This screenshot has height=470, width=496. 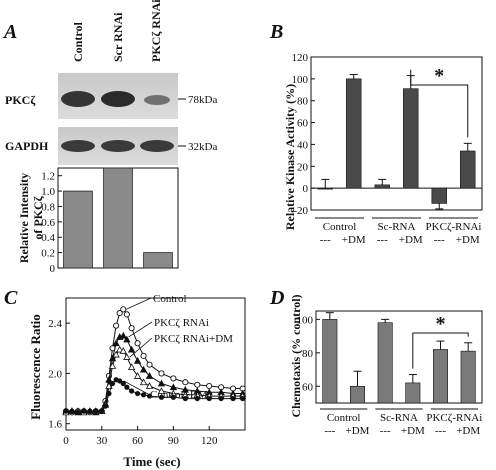 What do you see at coordinates (48, 254) in the screenshot?
I see `y-tick-label: 0.2` at bounding box center [48, 254].